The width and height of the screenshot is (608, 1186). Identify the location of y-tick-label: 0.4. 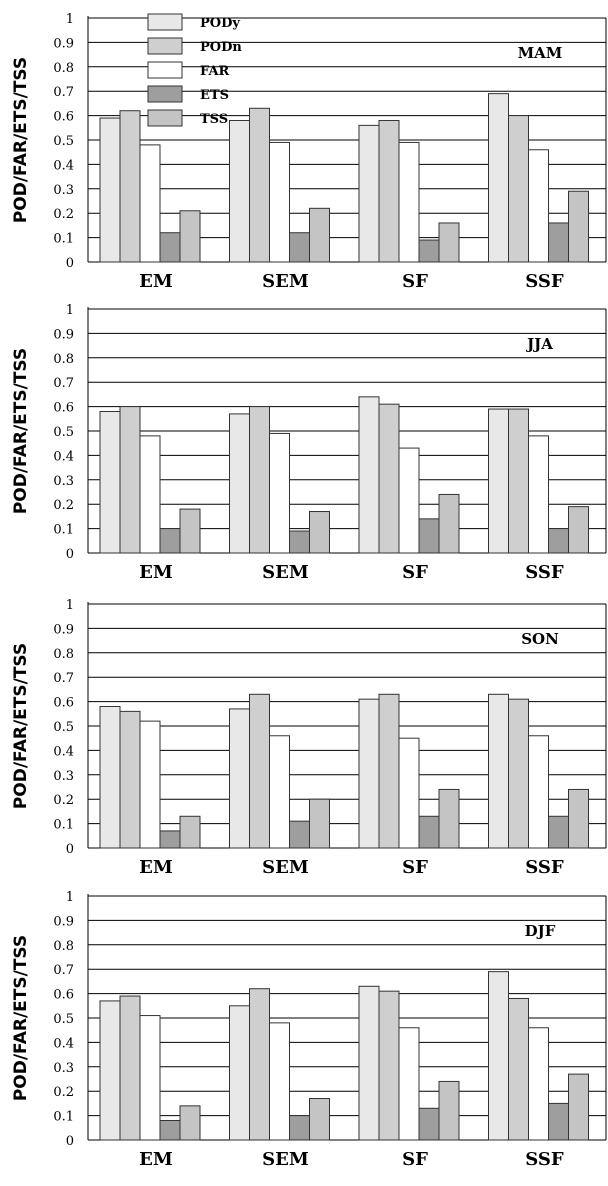
(63, 1043).